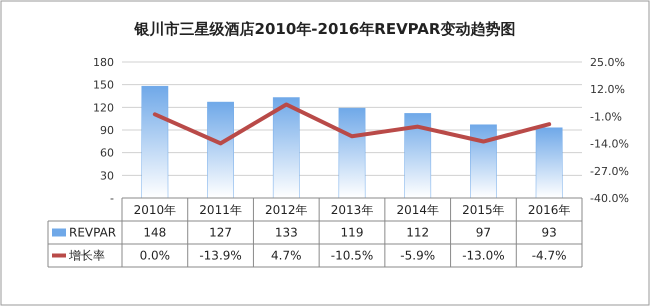 The image size is (650, 306). What do you see at coordinates (483, 210) in the screenshot?
I see `x-tick-label: 2015年` at bounding box center [483, 210].